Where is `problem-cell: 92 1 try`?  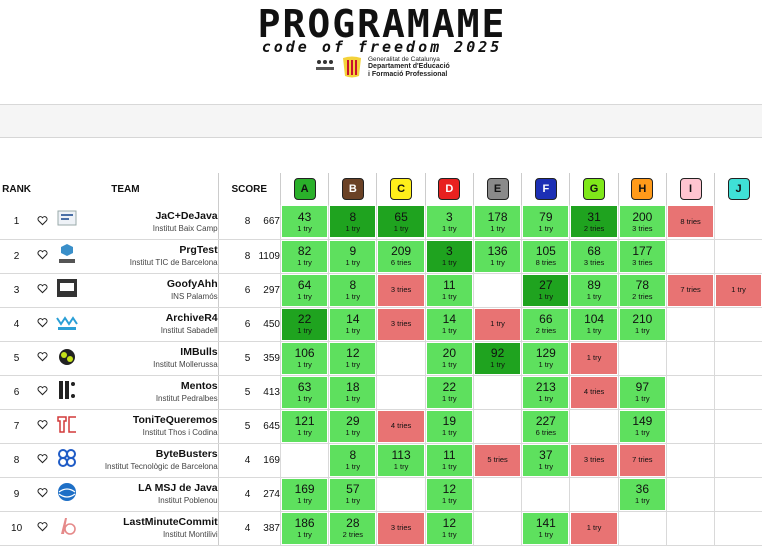 problem-cell: 92 1 try is located at coordinates (497, 358).